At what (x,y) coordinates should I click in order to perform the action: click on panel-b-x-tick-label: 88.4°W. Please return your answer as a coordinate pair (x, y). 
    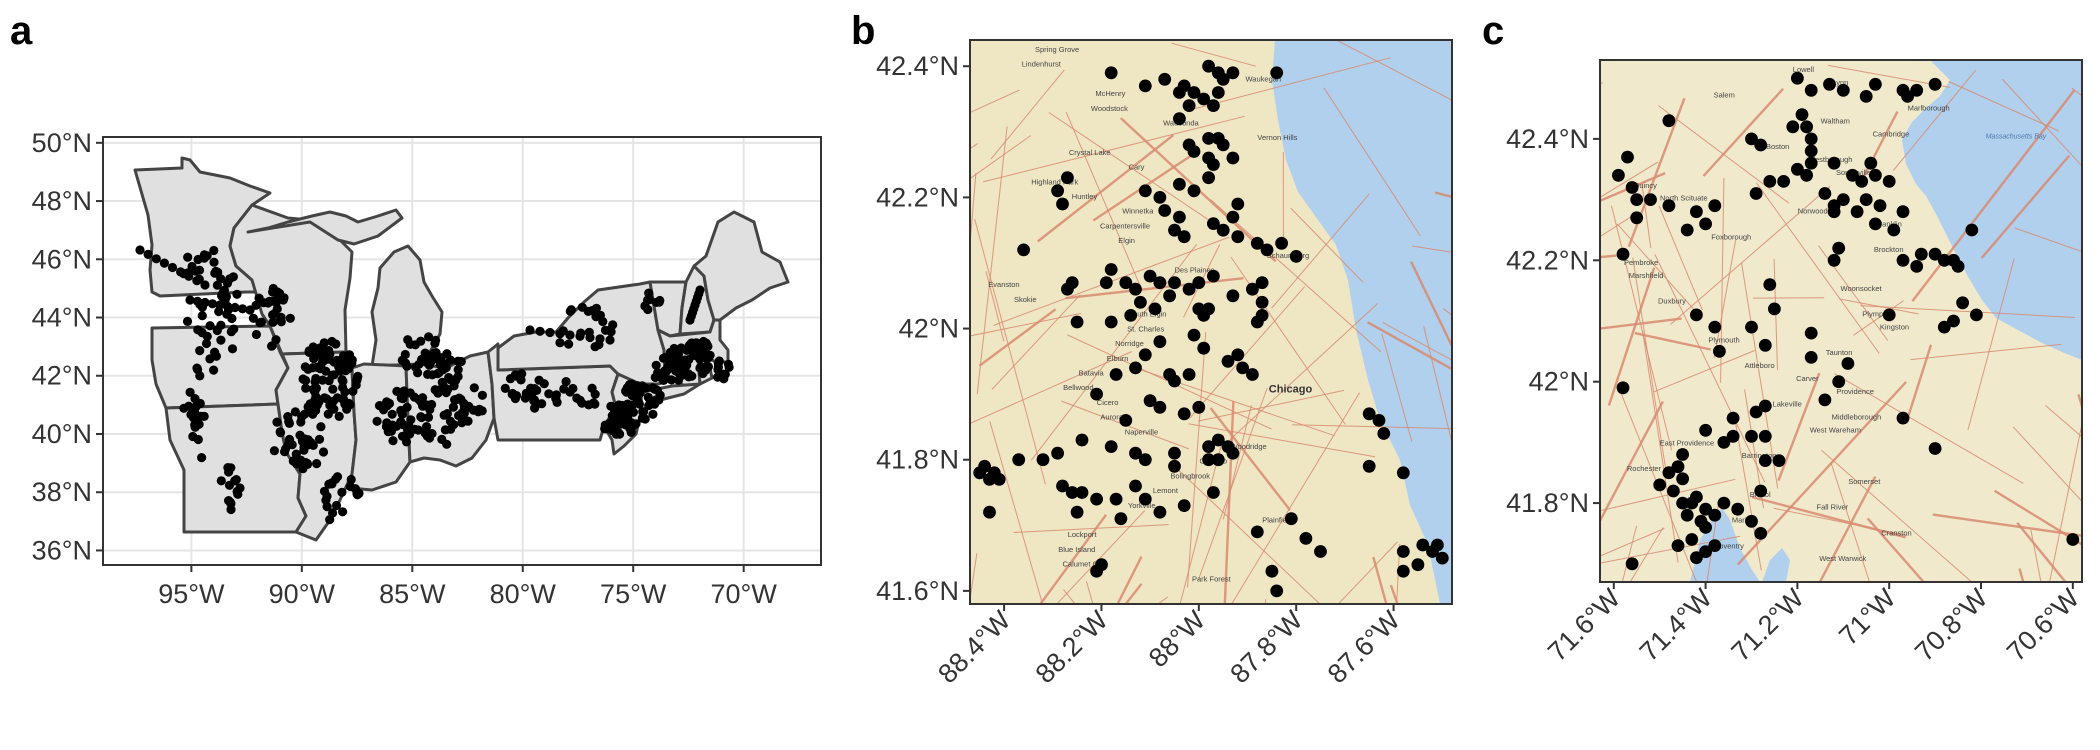
    Looking at the image, I should click on (974, 647).